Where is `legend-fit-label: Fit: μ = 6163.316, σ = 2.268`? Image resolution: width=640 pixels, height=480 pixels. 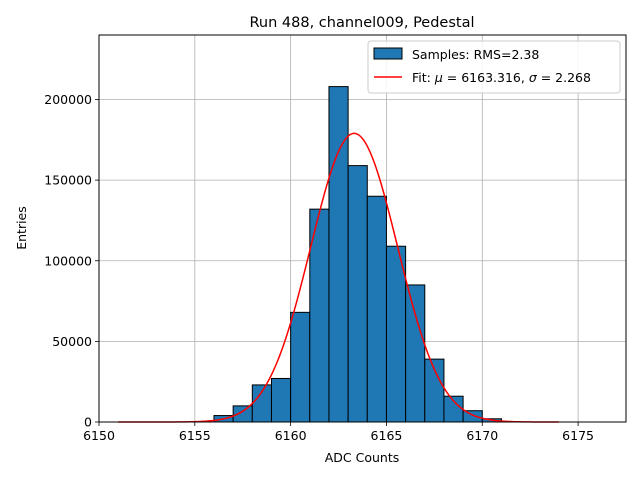 legend-fit-label: Fit: μ = 6163.316, σ = 2.268 is located at coordinates (501, 77).